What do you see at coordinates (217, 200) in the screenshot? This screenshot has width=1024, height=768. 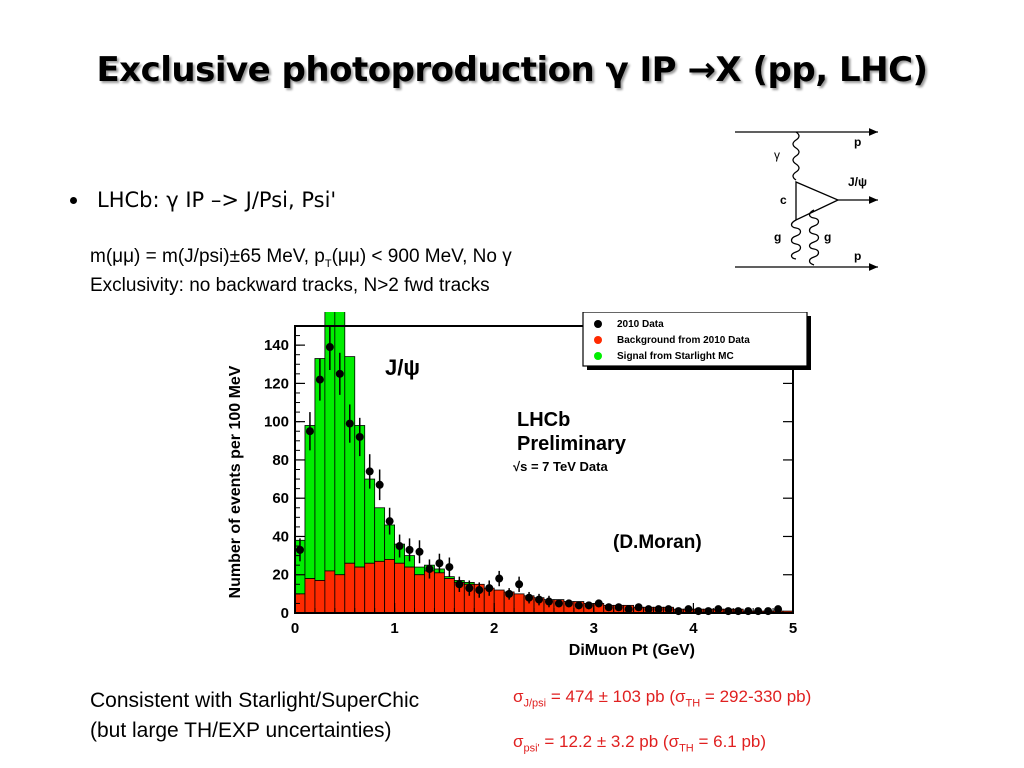 I see `bullet-text: LHCb: γ IP –> J/Psi, Psi'` at bounding box center [217, 200].